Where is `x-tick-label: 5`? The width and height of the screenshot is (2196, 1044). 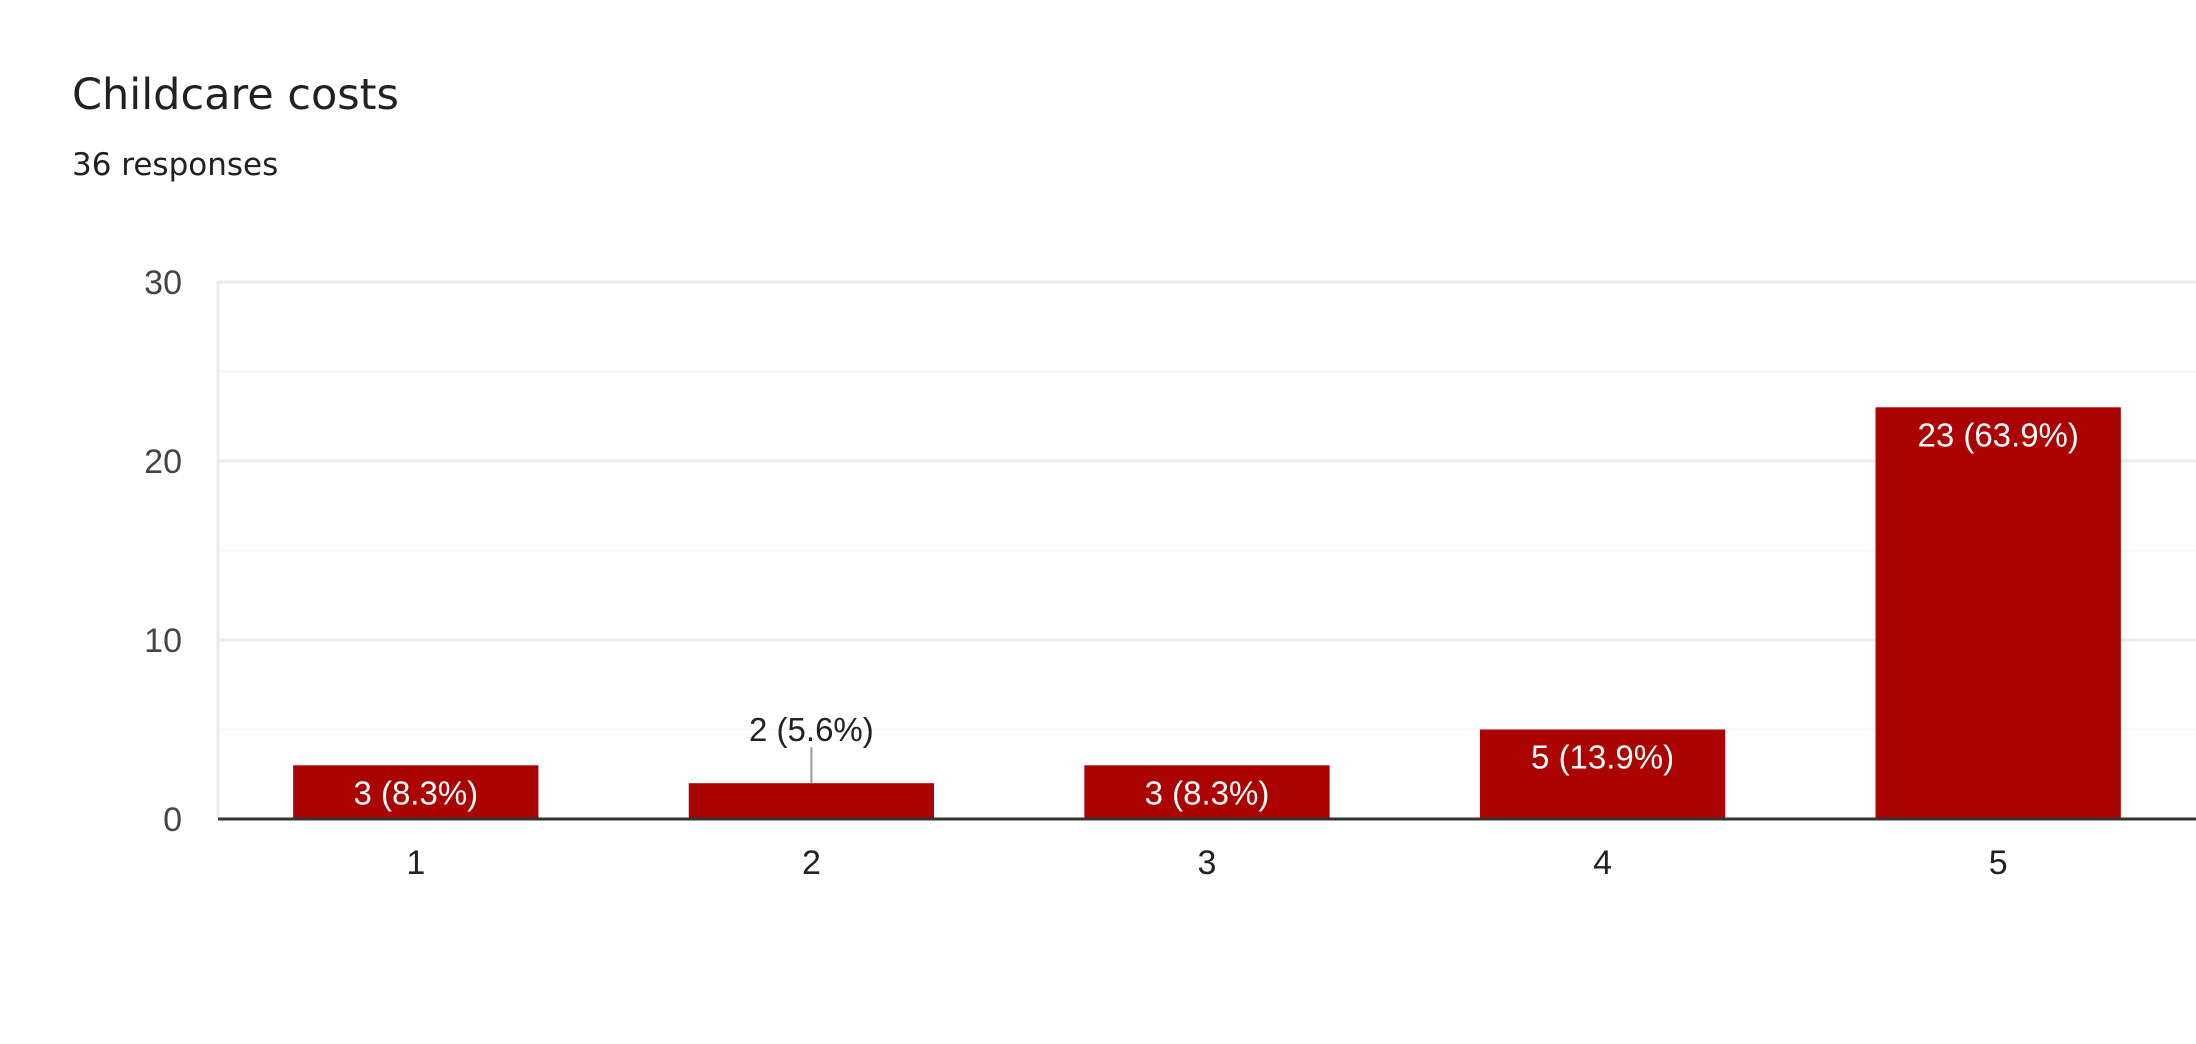 x-tick-label: 5 is located at coordinates (1998, 863).